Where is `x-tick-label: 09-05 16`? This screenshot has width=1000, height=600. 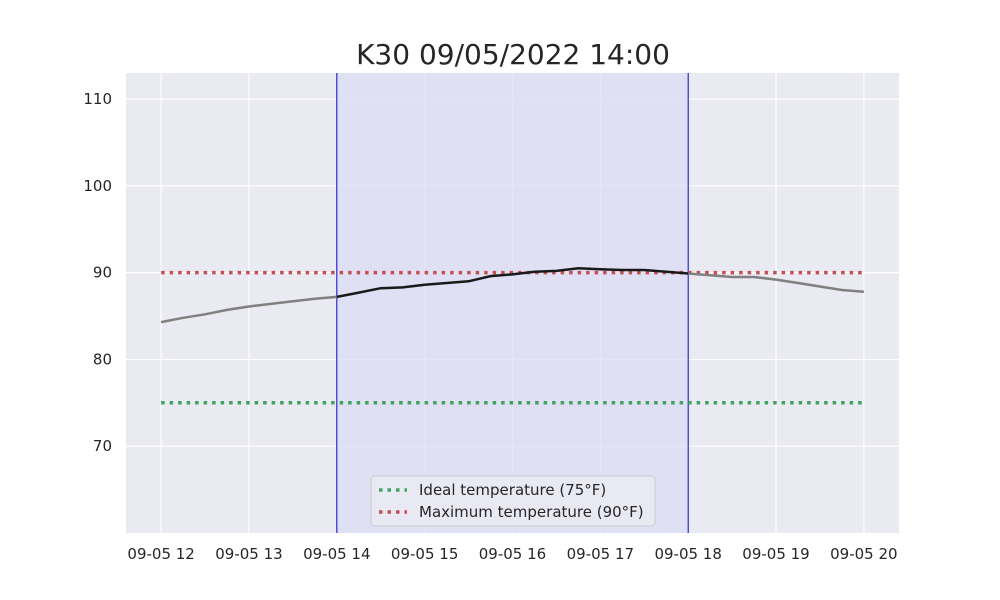
x-tick-label: 09-05 16 is located at coordinates (512, 554).